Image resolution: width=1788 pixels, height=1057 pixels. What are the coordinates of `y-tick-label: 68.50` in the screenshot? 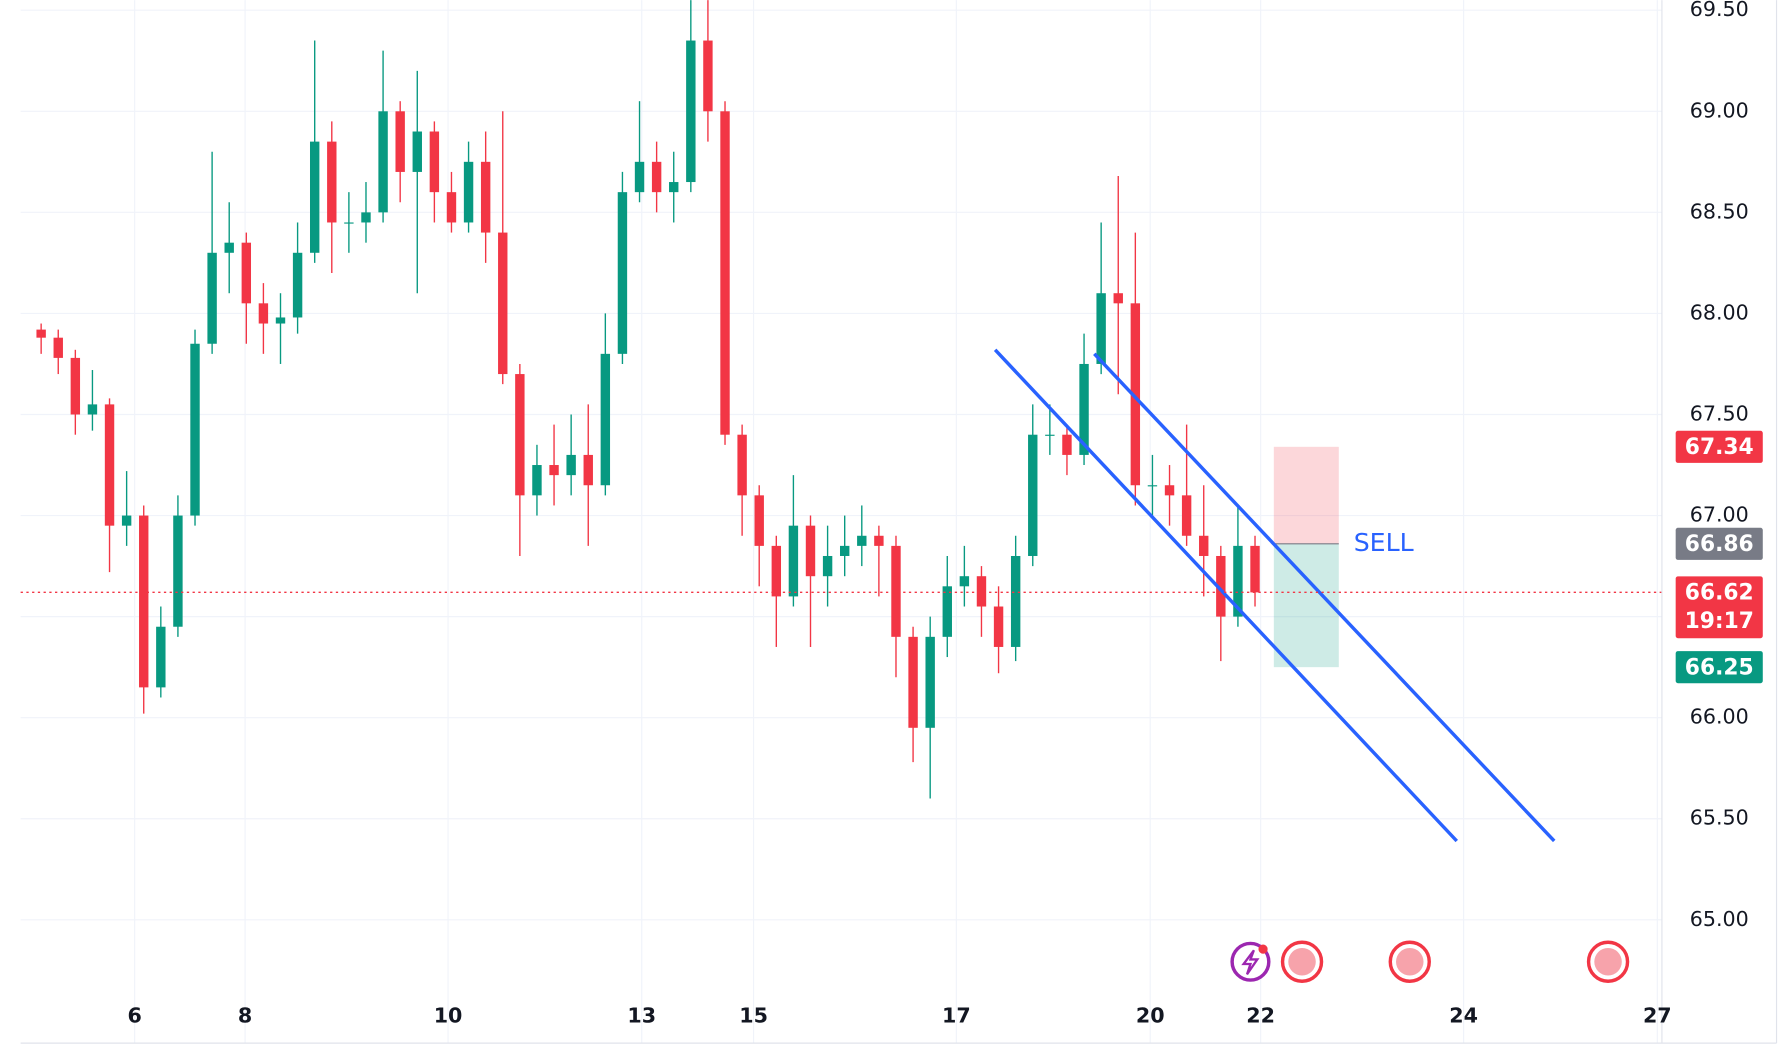 It's located at (1719, 211).